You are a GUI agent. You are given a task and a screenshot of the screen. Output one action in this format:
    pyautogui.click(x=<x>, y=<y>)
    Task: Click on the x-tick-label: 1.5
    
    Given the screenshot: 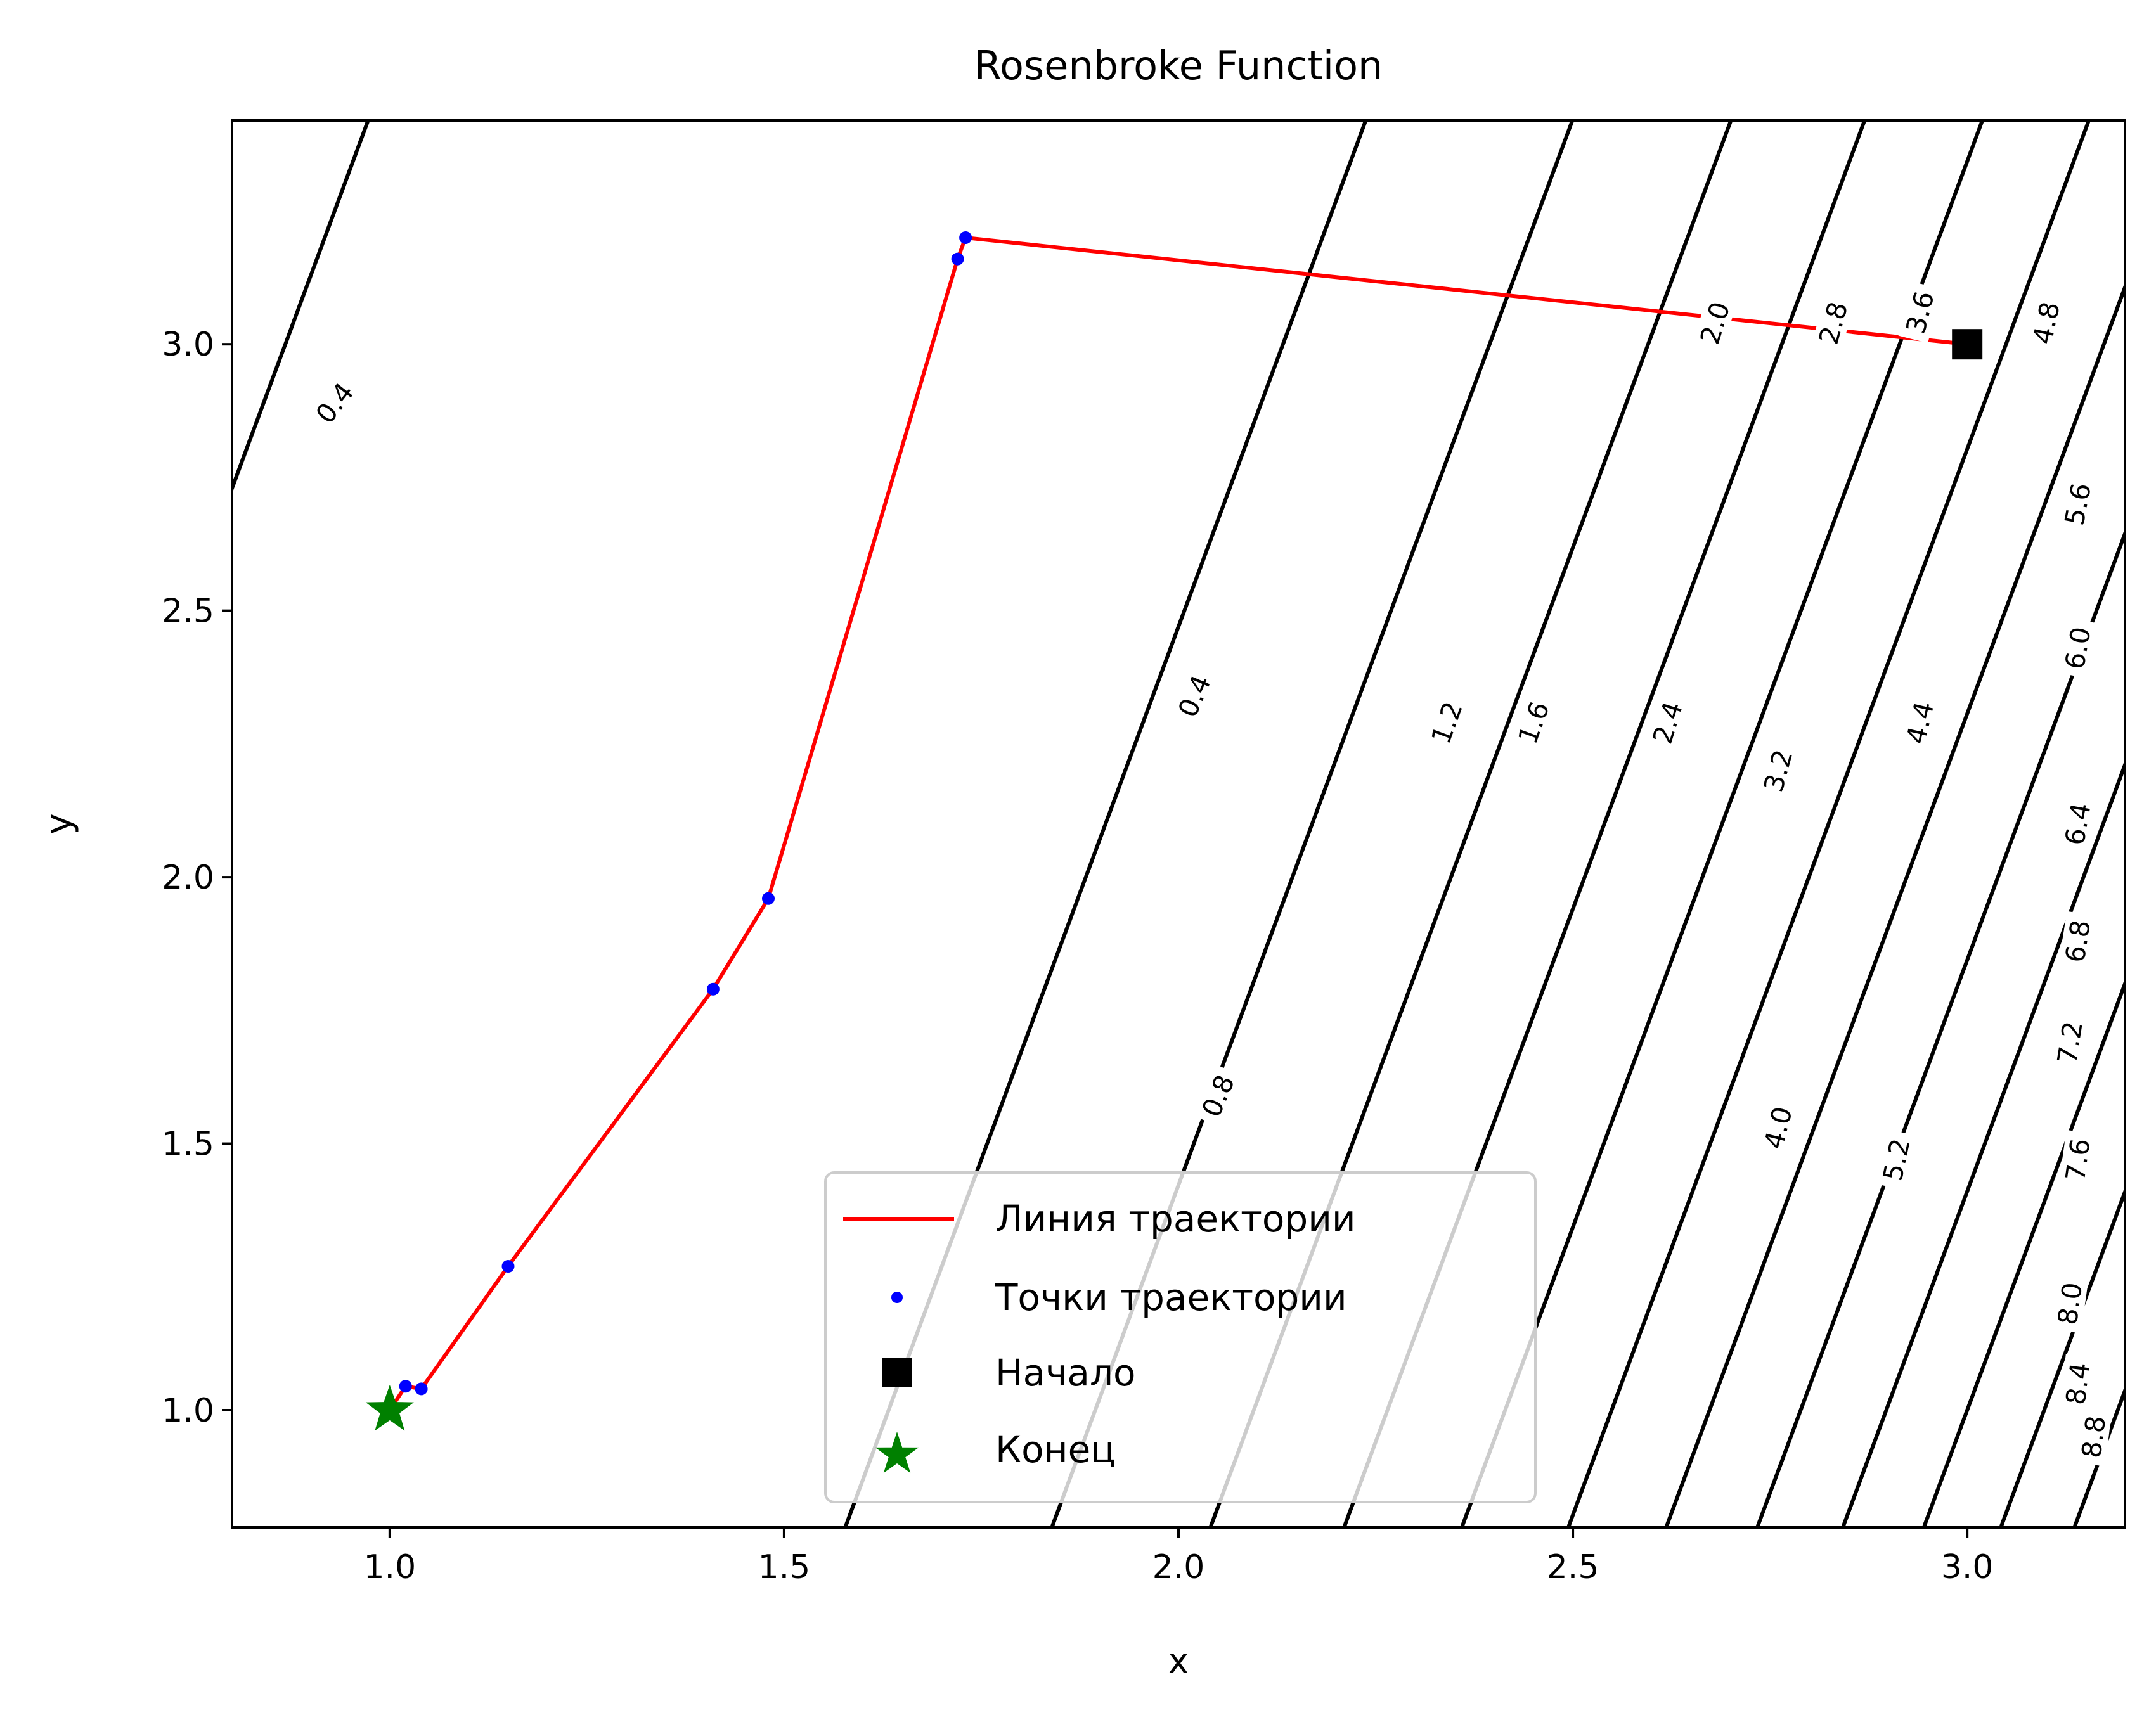 What is the action you would take?
    pyautogui.click(x=785, y=1567)
    